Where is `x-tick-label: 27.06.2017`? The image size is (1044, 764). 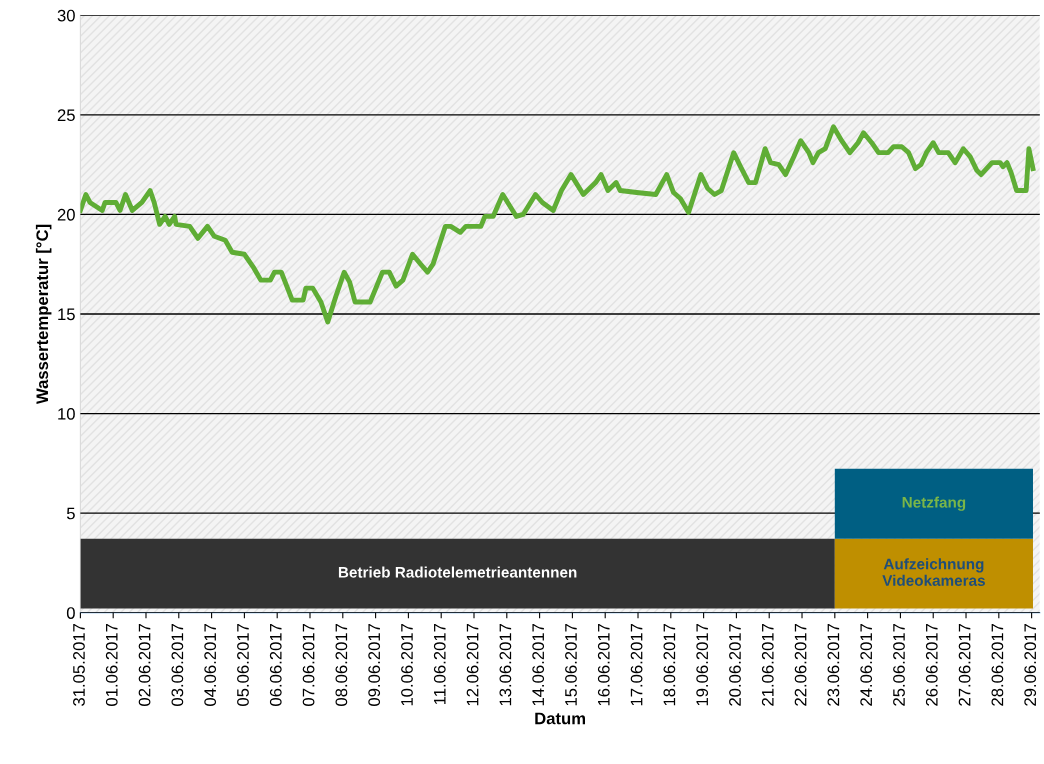
x-tick-label: 27.06.2017 is located at coordinates (964, 664).